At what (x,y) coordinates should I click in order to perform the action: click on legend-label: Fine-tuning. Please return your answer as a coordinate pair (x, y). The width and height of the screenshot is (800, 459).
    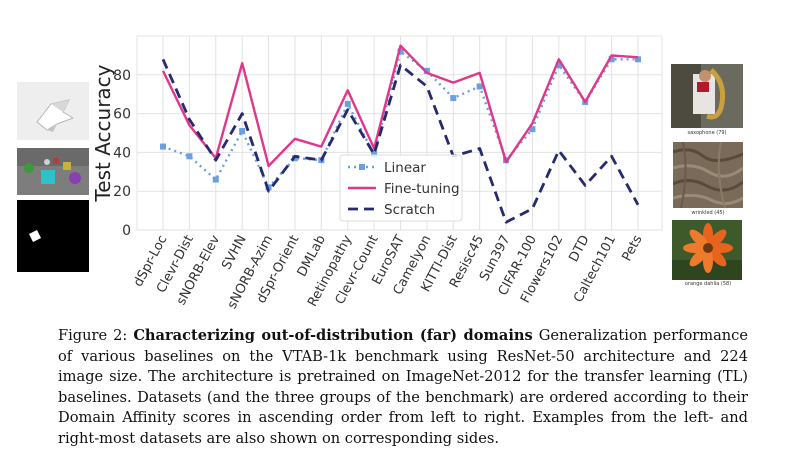
    Looking at the image, I should click on (422, 189).